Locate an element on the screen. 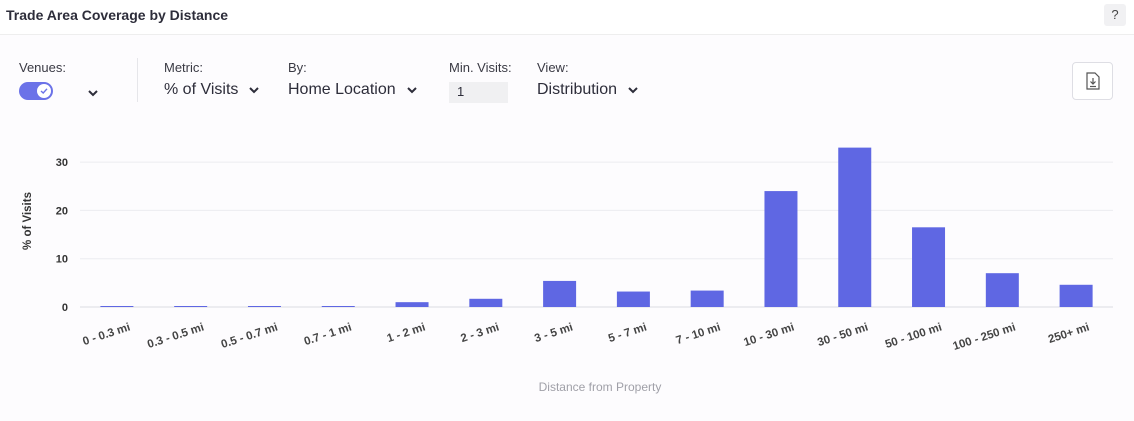 The image size is (1134, 421). x-tick-label: 1 - 2 mi is located at coordinates (406, 333).